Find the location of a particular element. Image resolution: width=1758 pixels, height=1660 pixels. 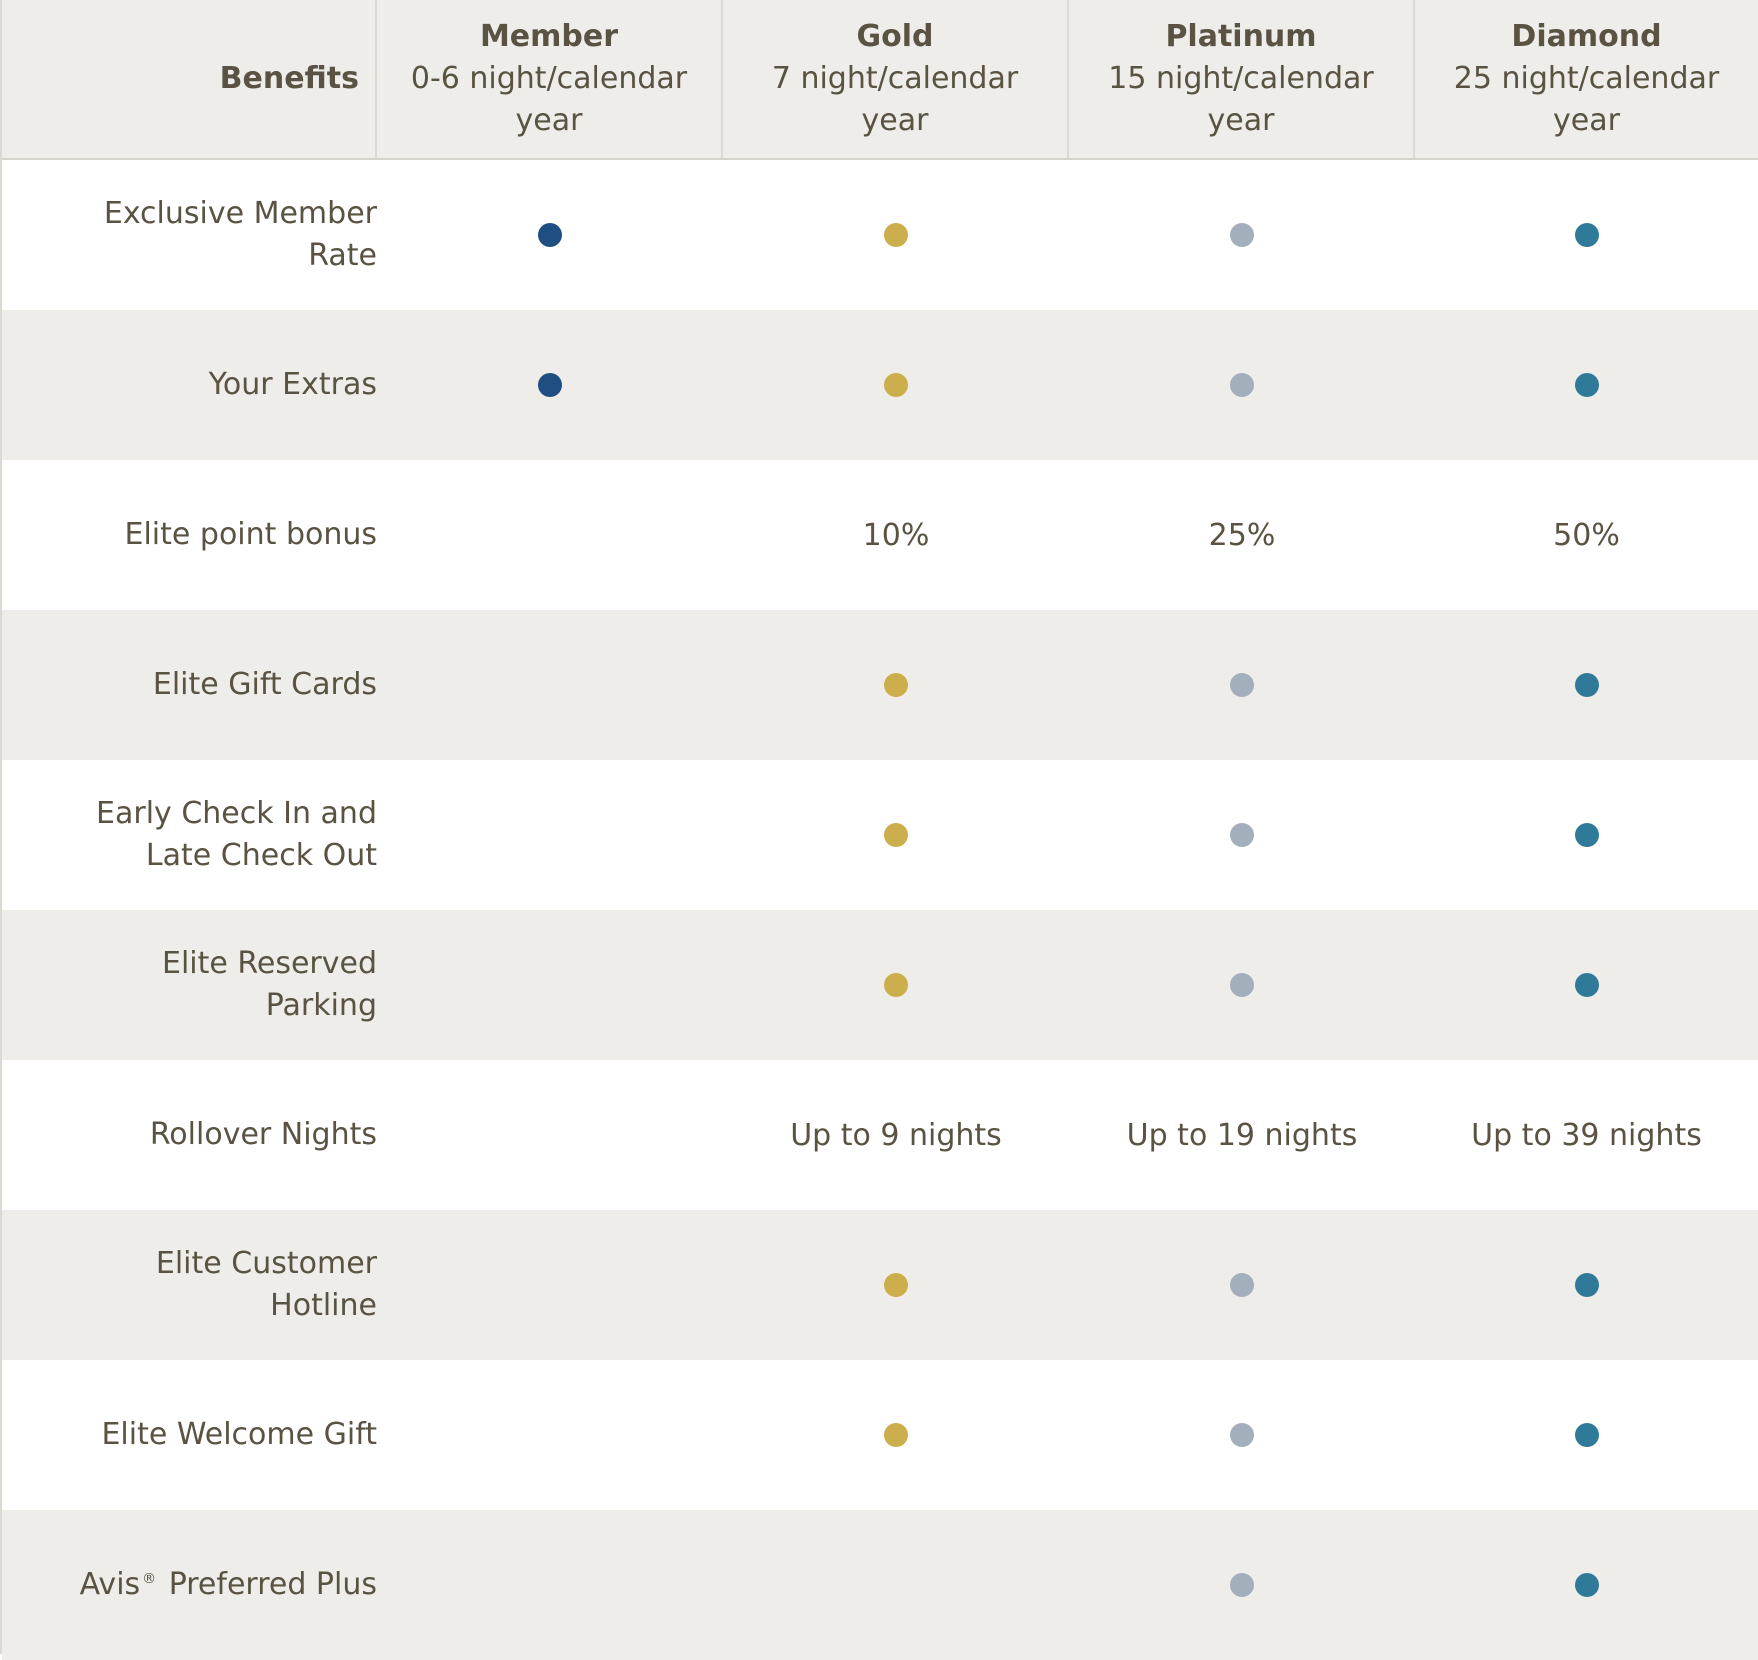

table-row: Early Check In and Late Check Out is located at coordinates (880, 835).